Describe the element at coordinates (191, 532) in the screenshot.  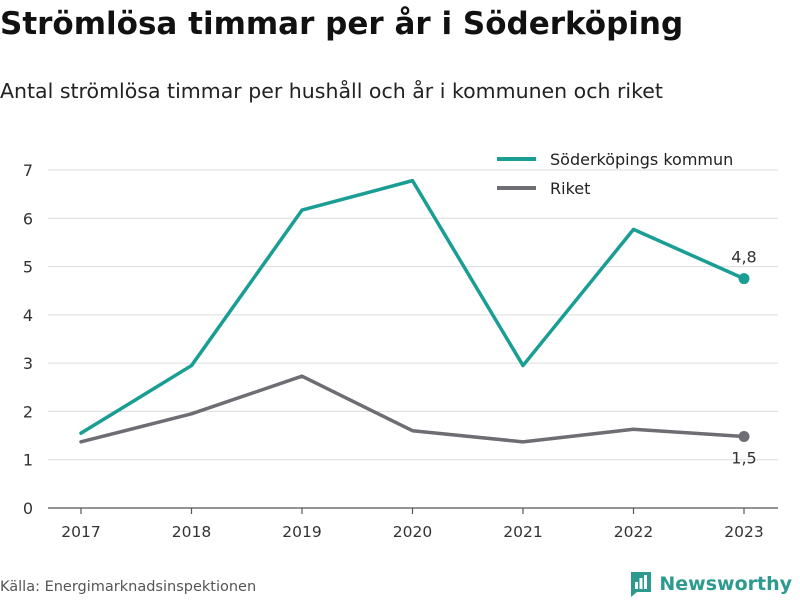
I see `x-tick-label: 2018` at that location.